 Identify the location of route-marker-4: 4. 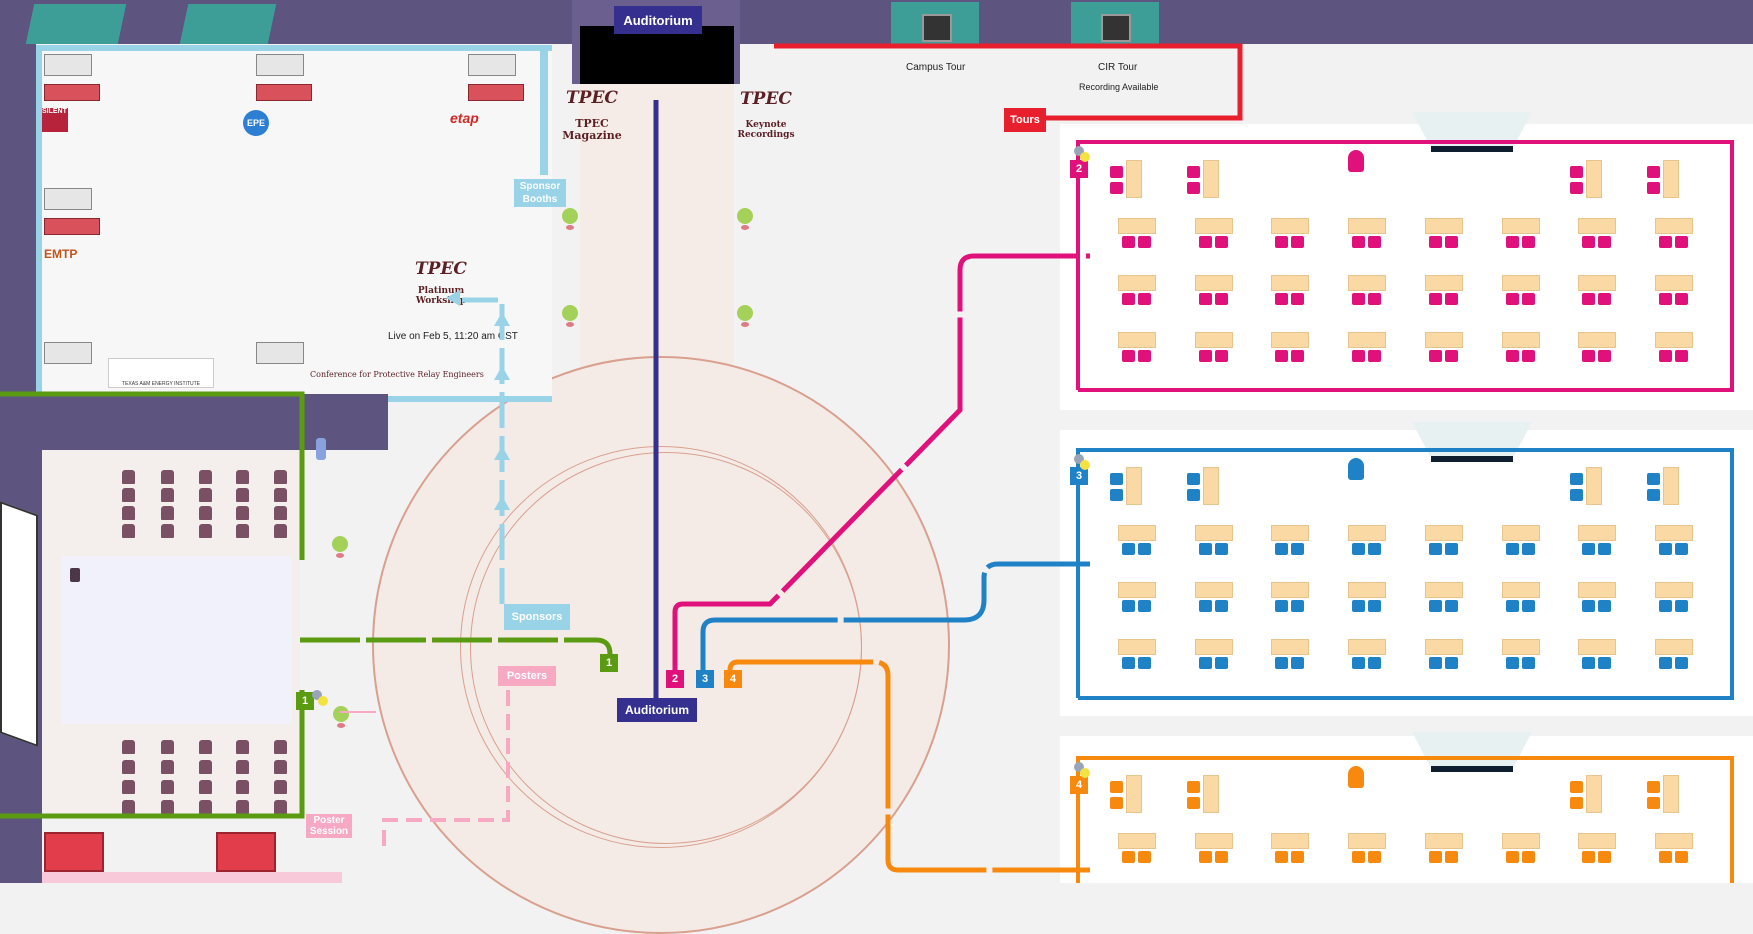
(733, 679).